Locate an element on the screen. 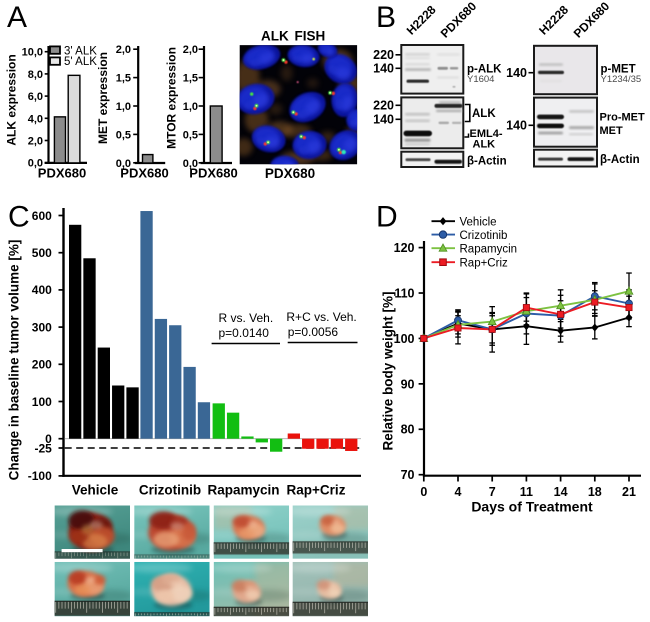  svg-text: 500 is located at coordinates (42, 253).